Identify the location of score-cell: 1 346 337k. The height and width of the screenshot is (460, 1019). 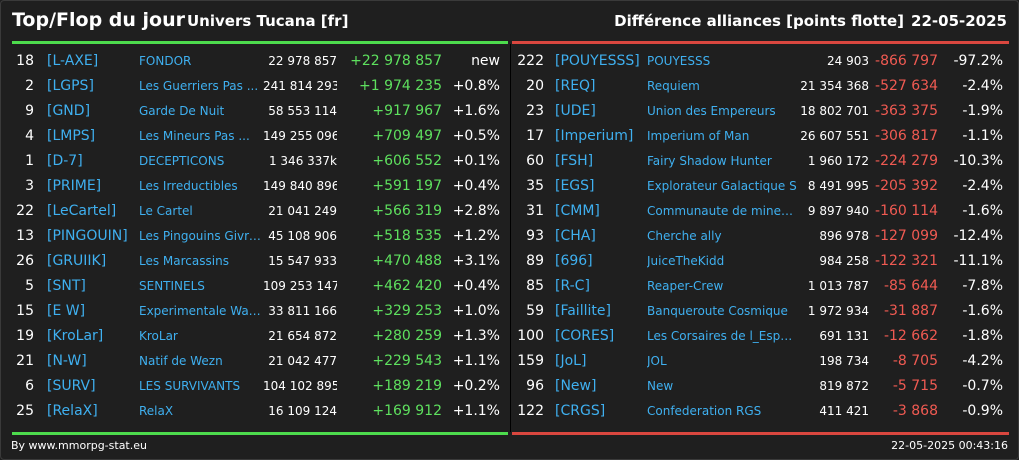
(302, 161).